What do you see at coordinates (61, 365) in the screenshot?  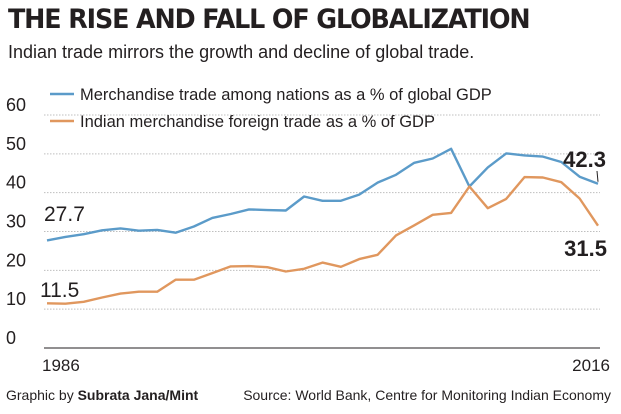 I see `x-tick-label: 1986` at bounding box center [61, 365].